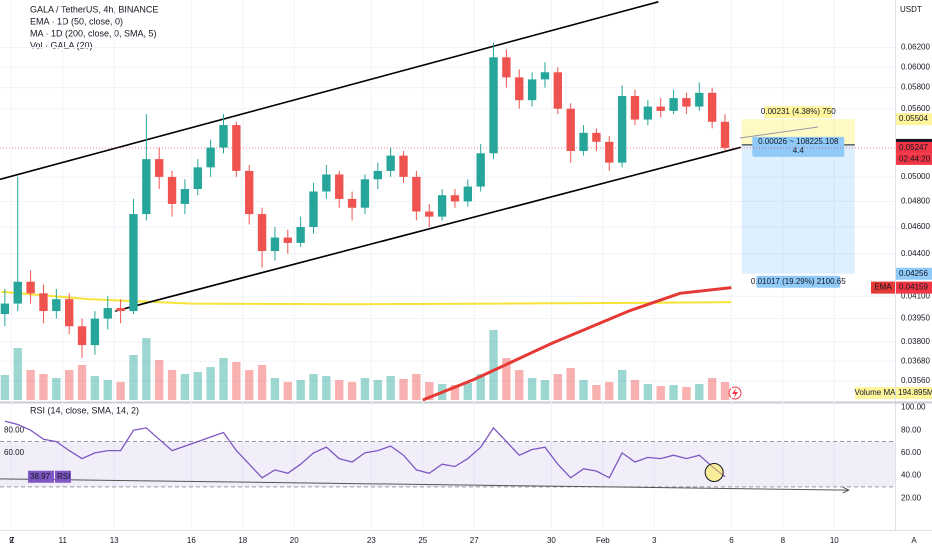  What do you see at coordinates (798, 111) in the screenshot?
I see `position-stop-label: 0.00231 (4.38%) 750` at bounding box center [798, 111].